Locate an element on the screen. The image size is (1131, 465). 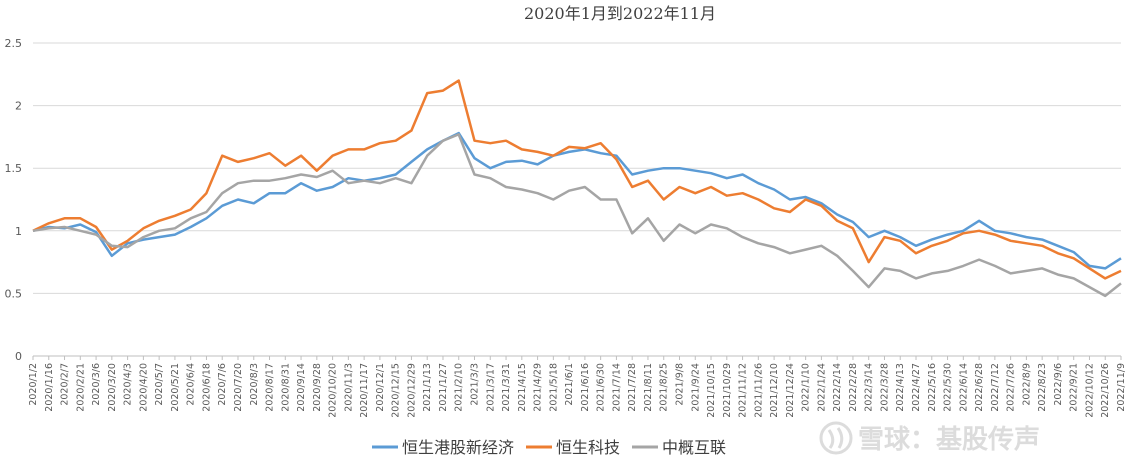
watermark: 雪球：基股传声 is located at coordinates (929, 438).